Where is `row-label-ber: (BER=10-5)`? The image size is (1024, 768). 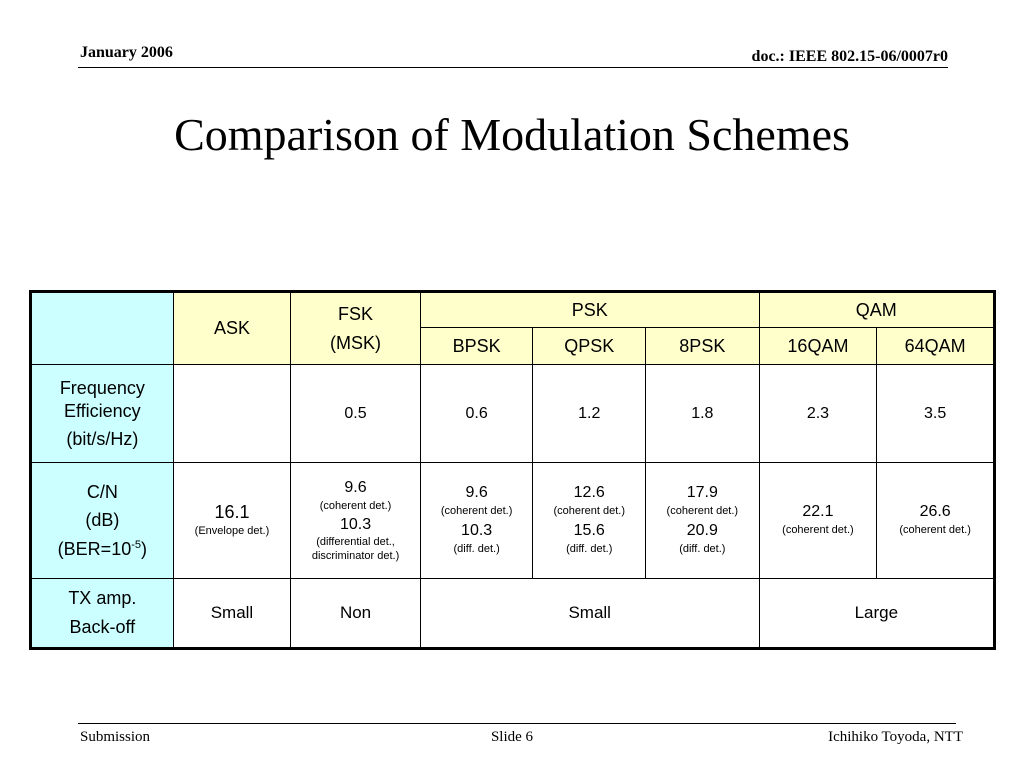
row-label-ber: (BER=10-5) is located at coordinates (102, 549).